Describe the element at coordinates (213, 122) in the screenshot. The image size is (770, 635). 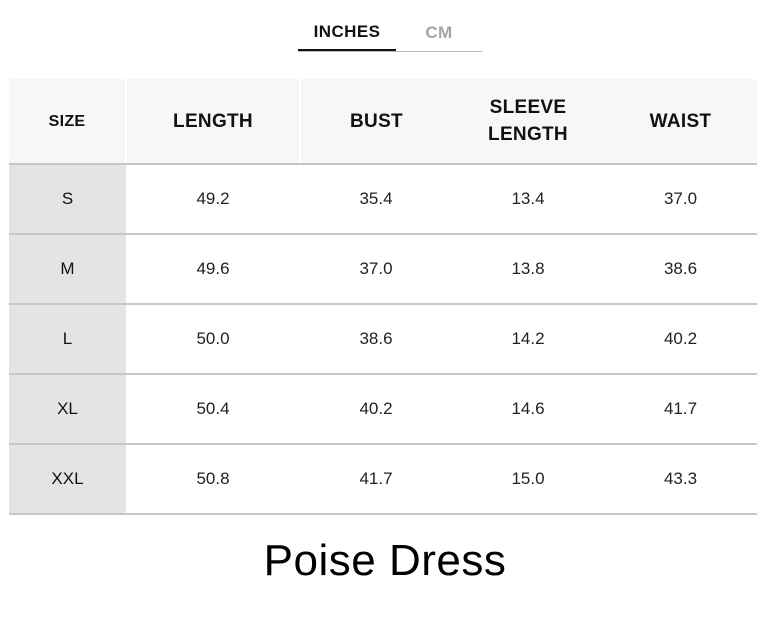
I see `column-header-length: LENGTH` at that location.